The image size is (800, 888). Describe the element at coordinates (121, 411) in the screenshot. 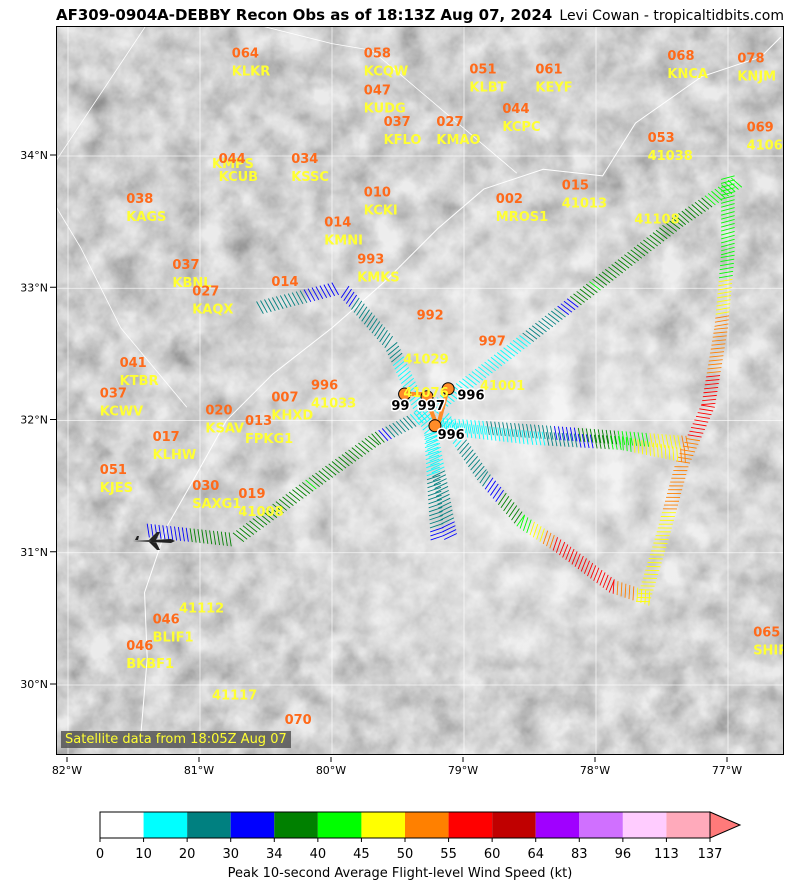

I see `station-id: KCWV` at that location.